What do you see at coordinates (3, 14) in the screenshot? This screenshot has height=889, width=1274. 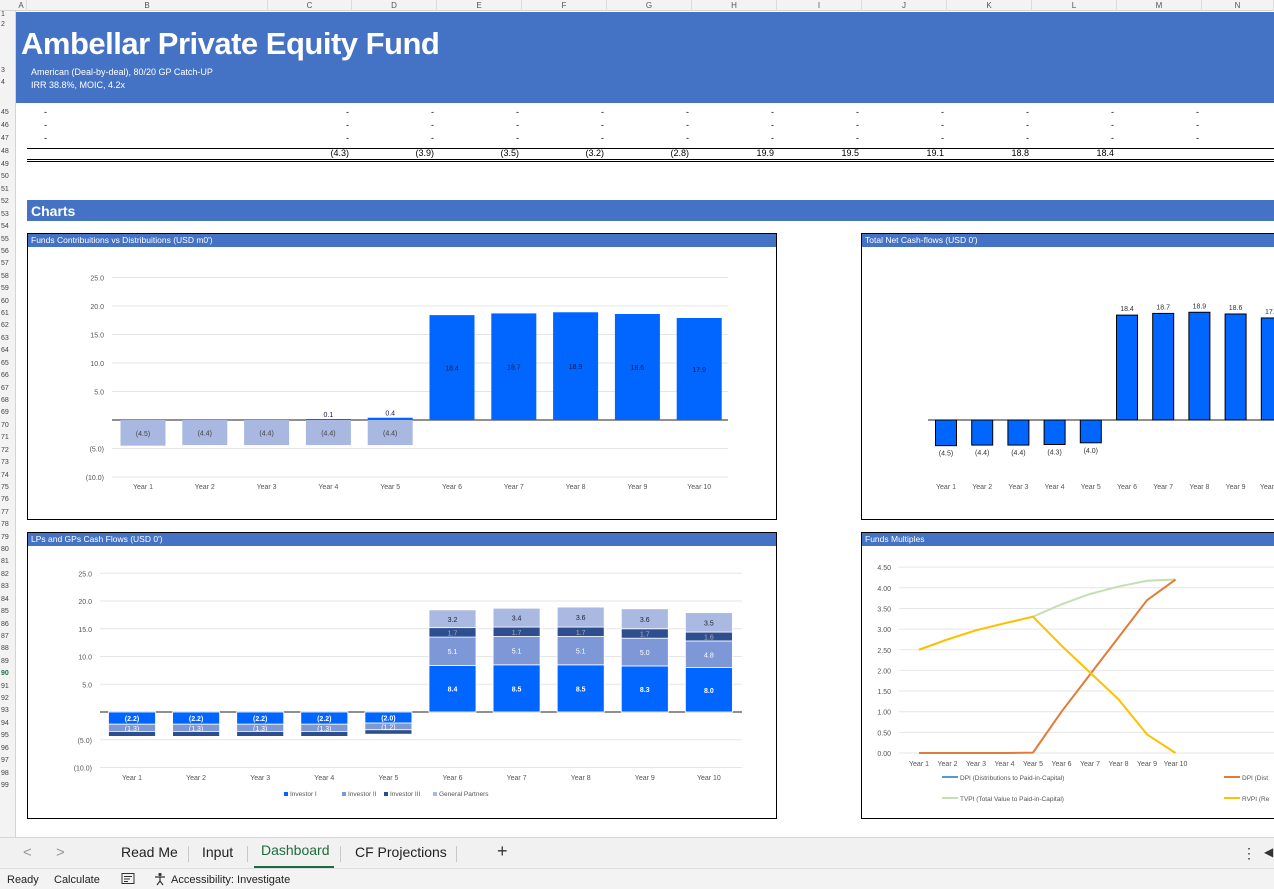 I see `row-header-1: 1` at bounding box center [3, 14].